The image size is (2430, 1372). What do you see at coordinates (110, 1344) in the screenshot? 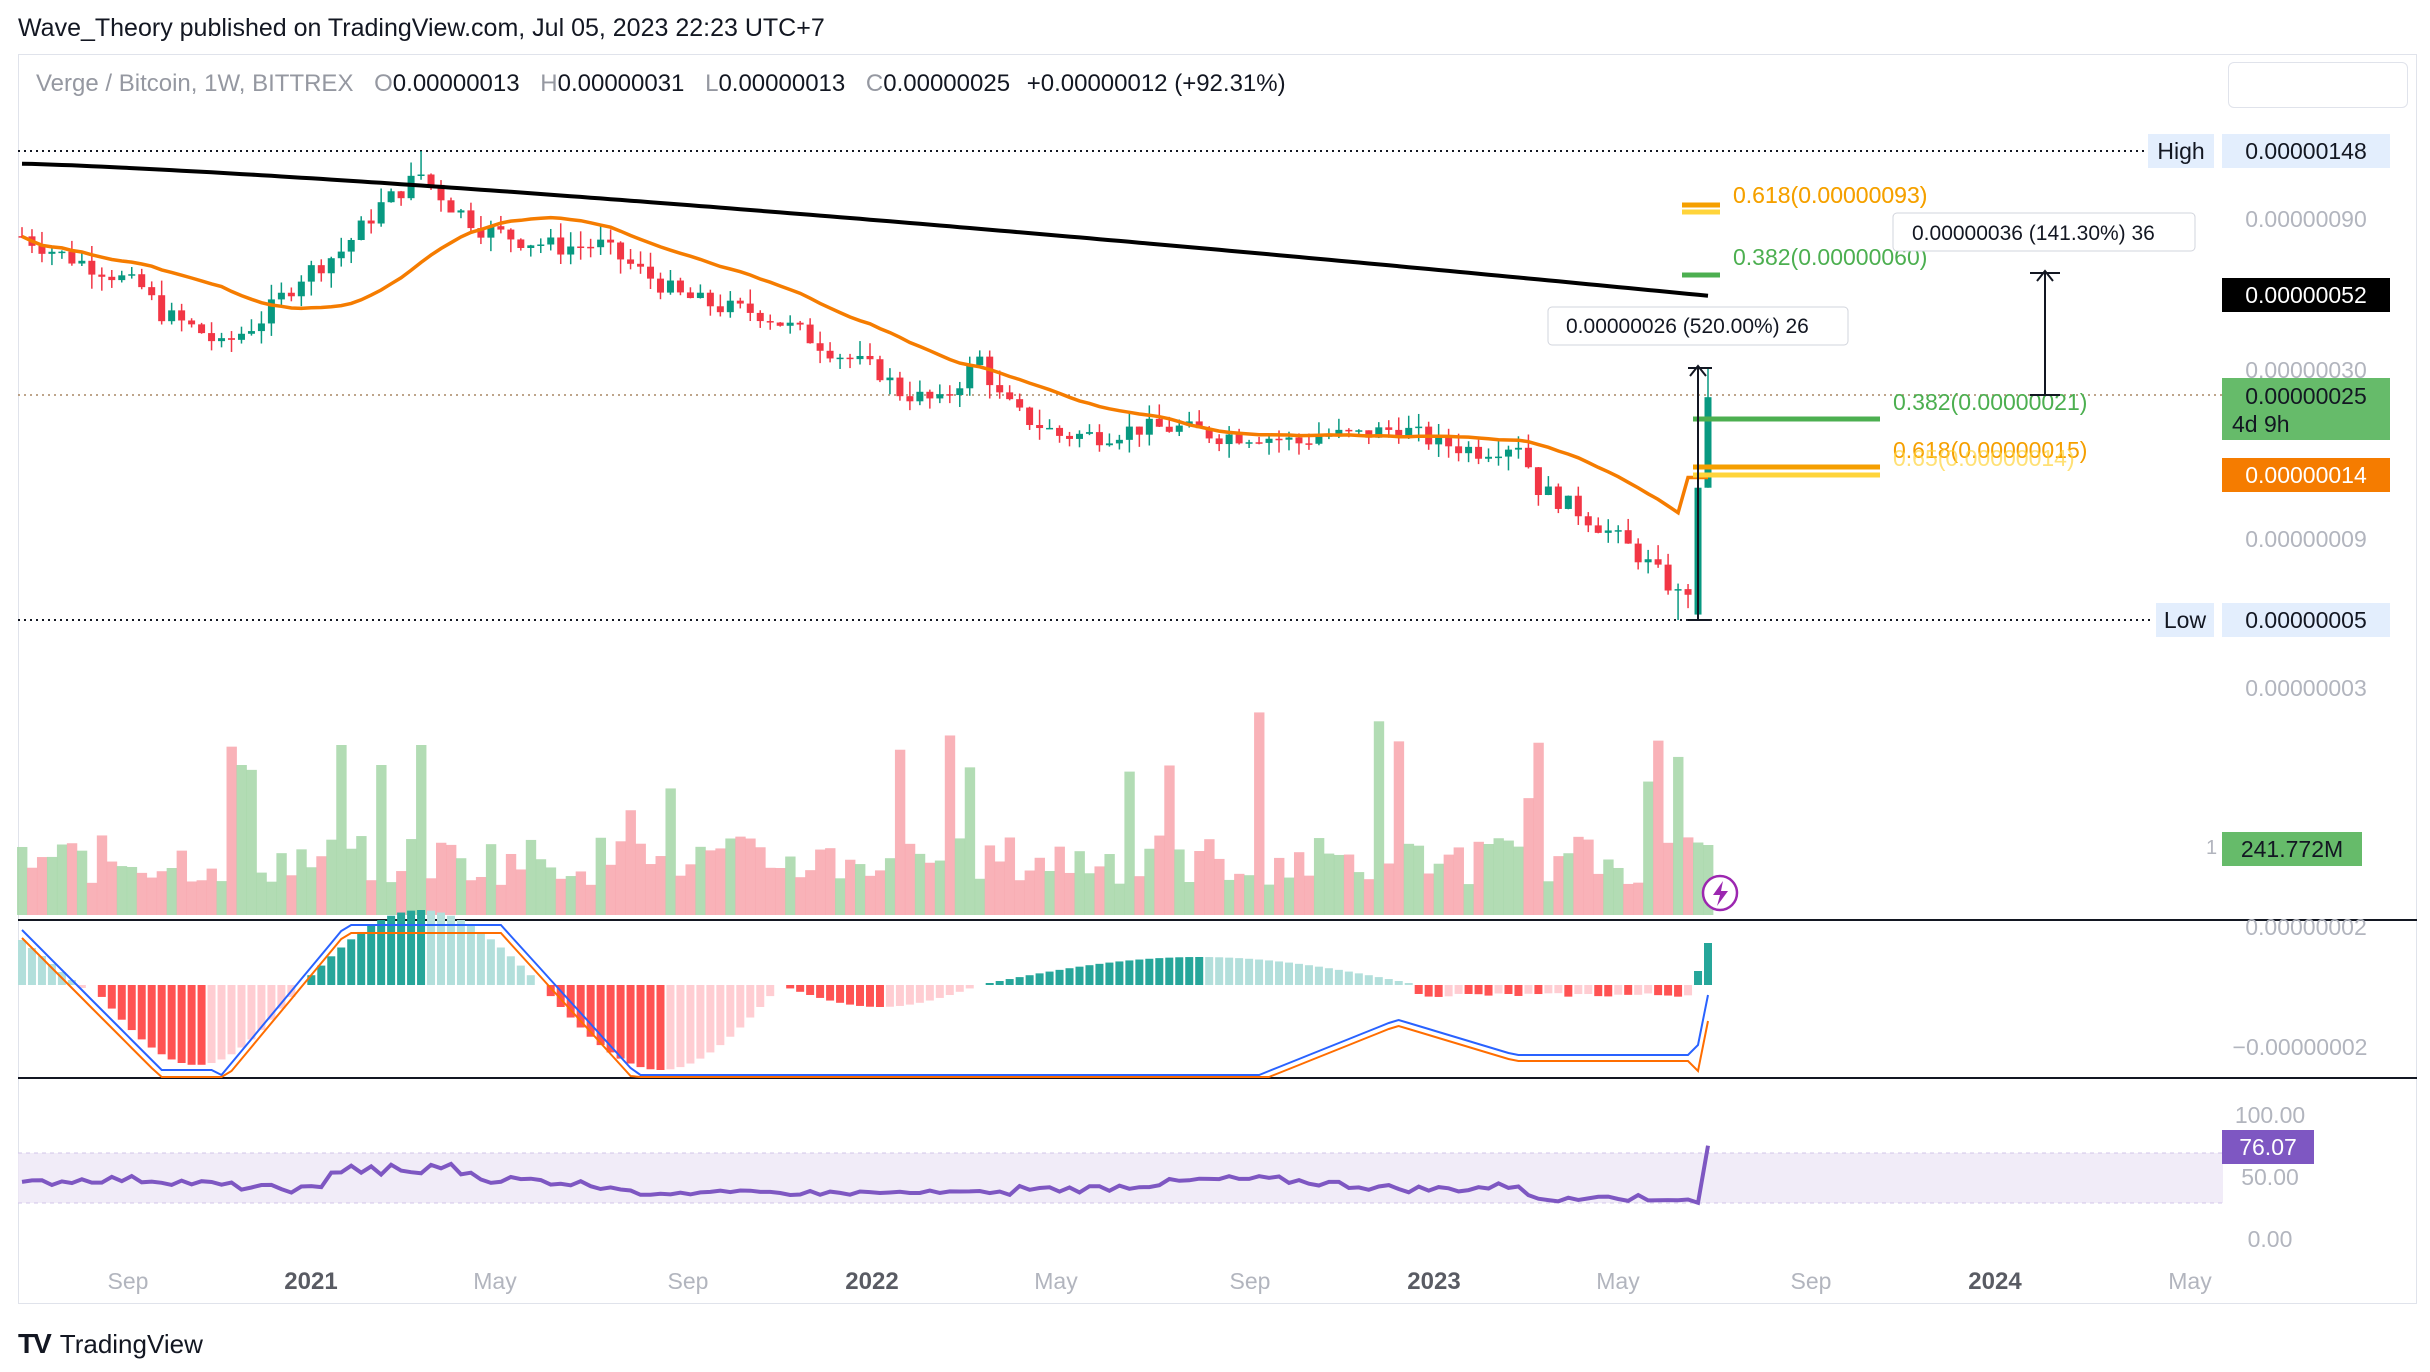
I see `footer: TV TradingView` at bounding box center [110, 1344].